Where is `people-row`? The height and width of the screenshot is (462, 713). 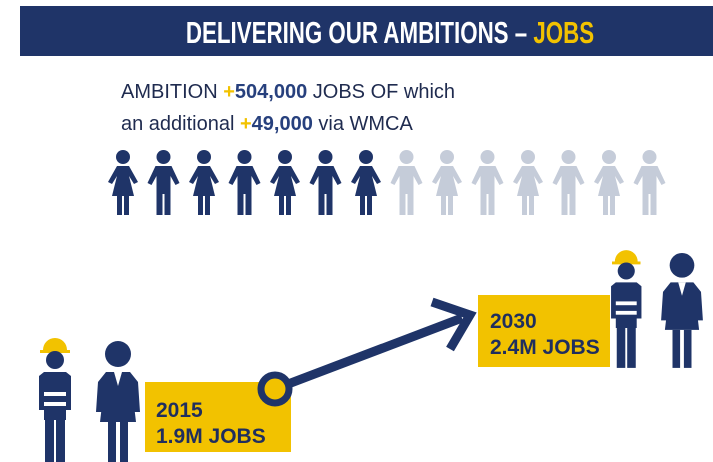 people-row is located at coordinates (387, 182).